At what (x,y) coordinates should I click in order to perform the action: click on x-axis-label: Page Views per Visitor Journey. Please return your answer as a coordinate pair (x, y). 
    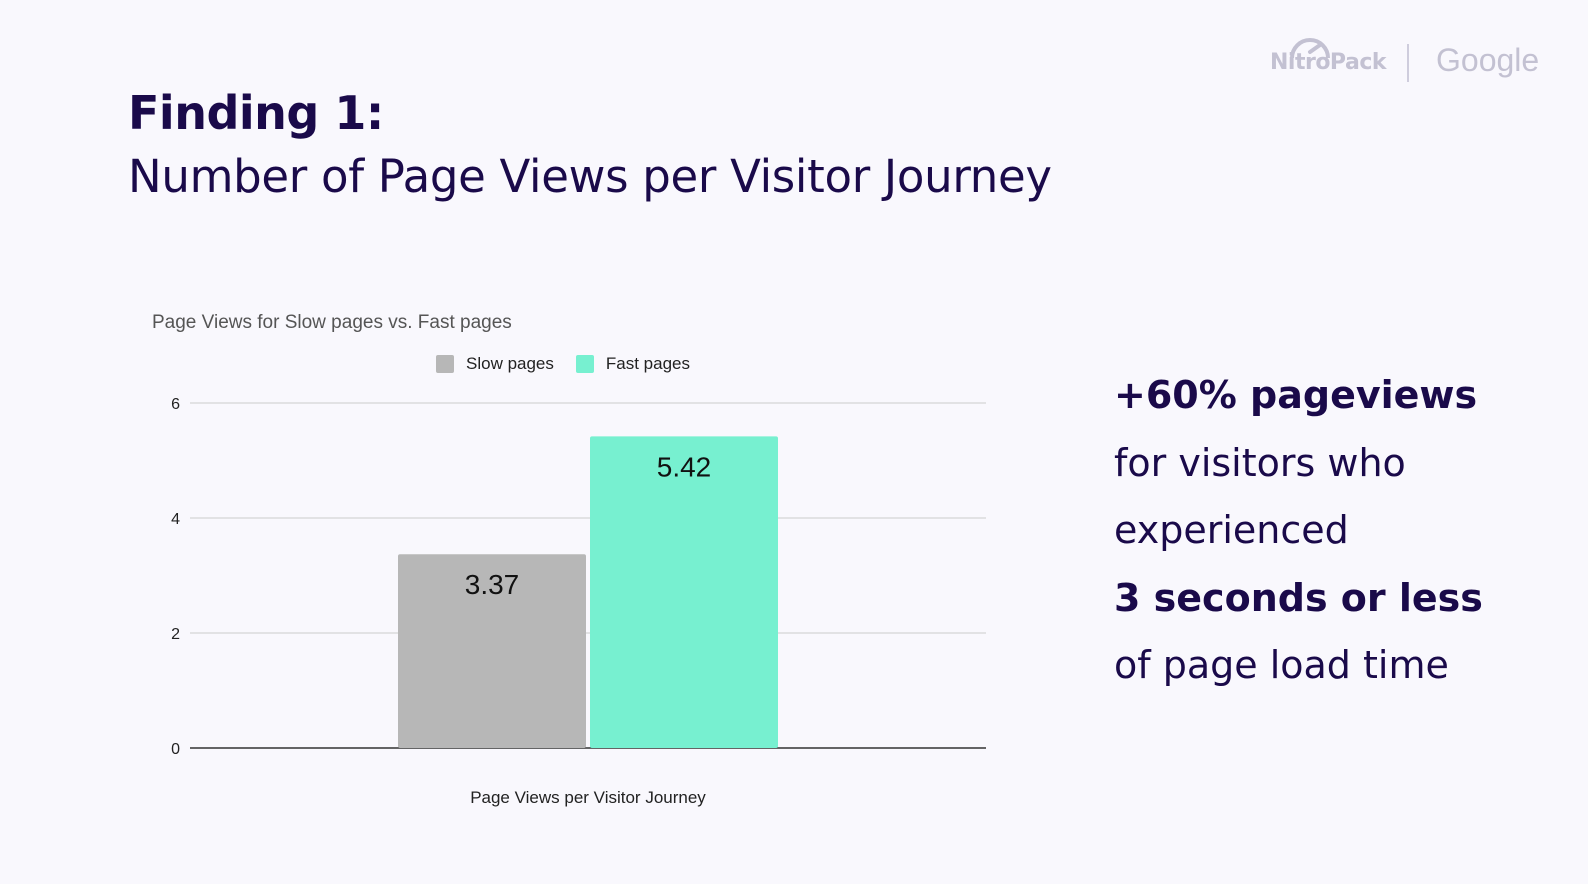
    Looking at the image, I should click on (588, 797).